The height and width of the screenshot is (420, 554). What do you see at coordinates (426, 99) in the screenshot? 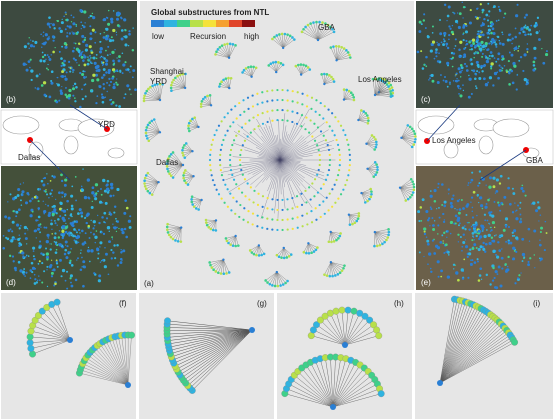
I see `panel-label: (c)` at bounding box center [426, 99].